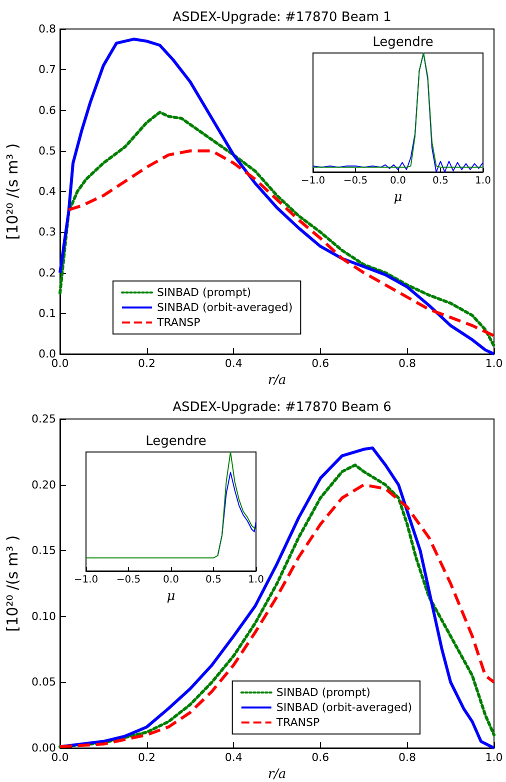  What do you see at coordinates (47, 110) in the screenshot?
I see `y-tick-label: 0.6` at bounding box center [47, 110].